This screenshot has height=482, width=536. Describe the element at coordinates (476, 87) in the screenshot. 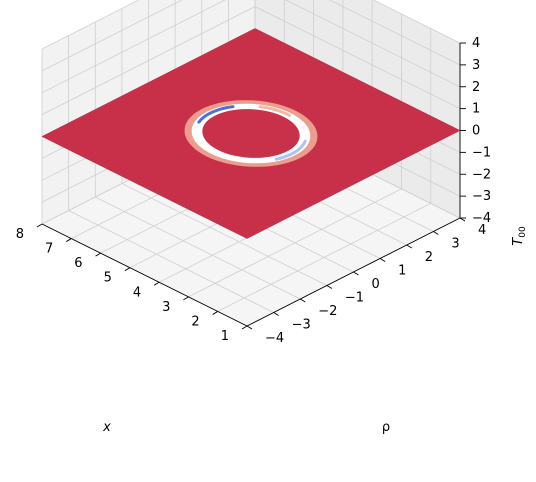

I see `z-tick-label: 2` at that location.